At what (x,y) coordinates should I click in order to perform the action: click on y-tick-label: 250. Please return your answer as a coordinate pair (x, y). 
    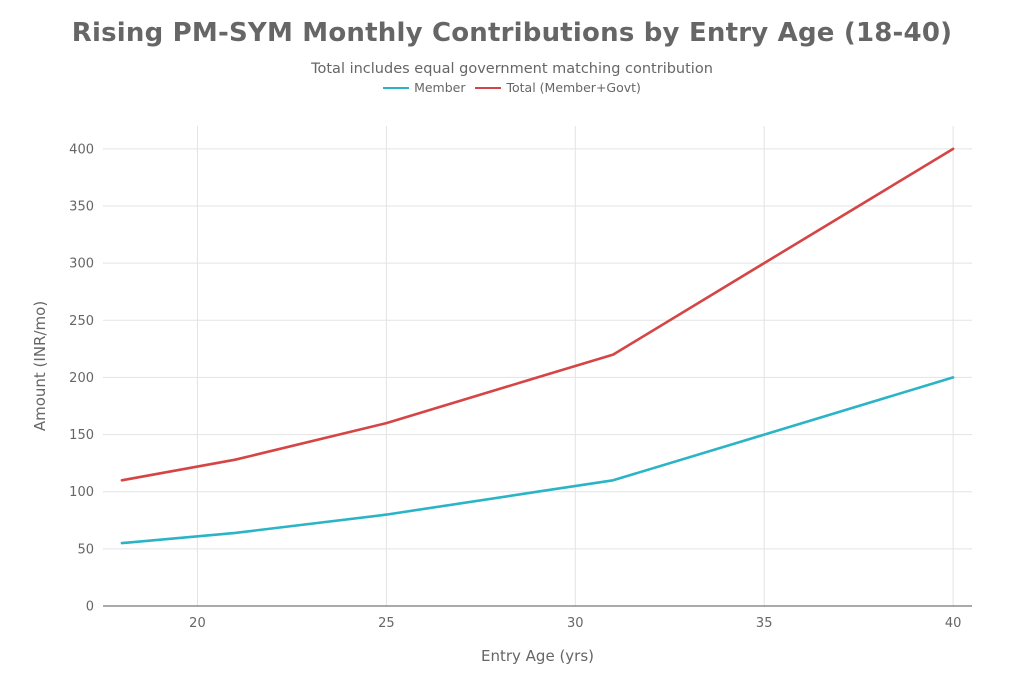
    Looking at the image, I should click on (81, 321).